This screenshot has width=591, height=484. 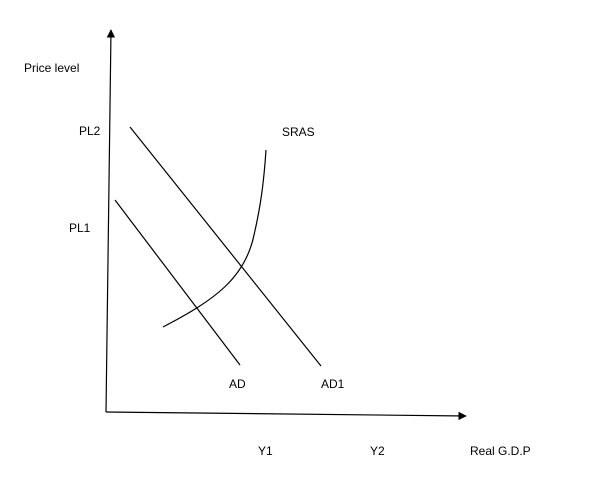 What do you see at coordinates (500, 451) in the screenshot?
I see `x-axis-label: Real G.D.P` at bounding box center [500, 451].